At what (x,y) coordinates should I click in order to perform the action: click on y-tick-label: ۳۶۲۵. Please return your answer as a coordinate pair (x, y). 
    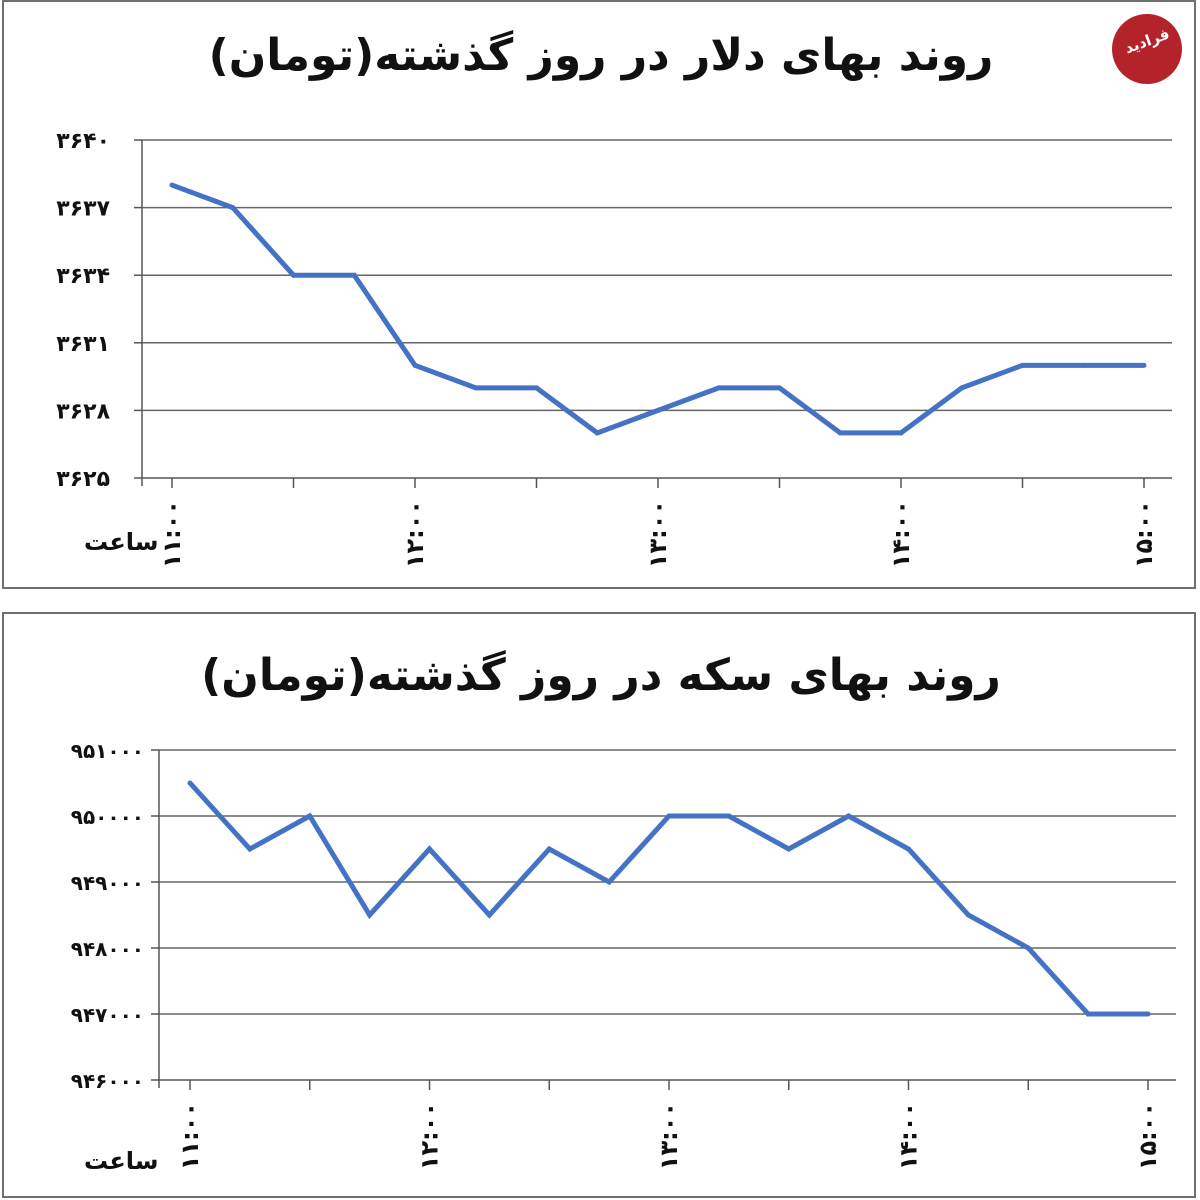
    Looking at the image, I should click on (83, 479).